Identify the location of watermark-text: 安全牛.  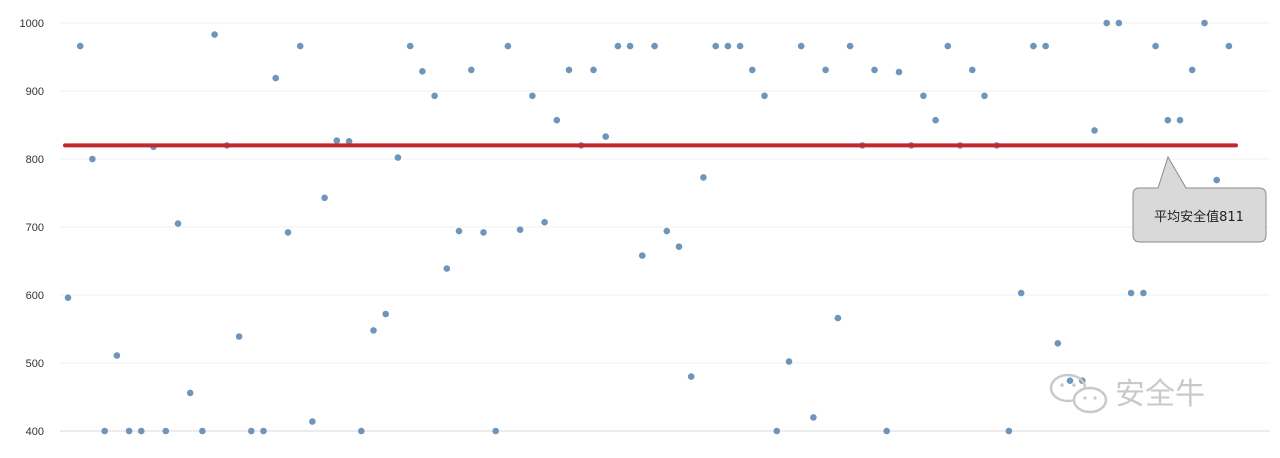
(1160, 394).